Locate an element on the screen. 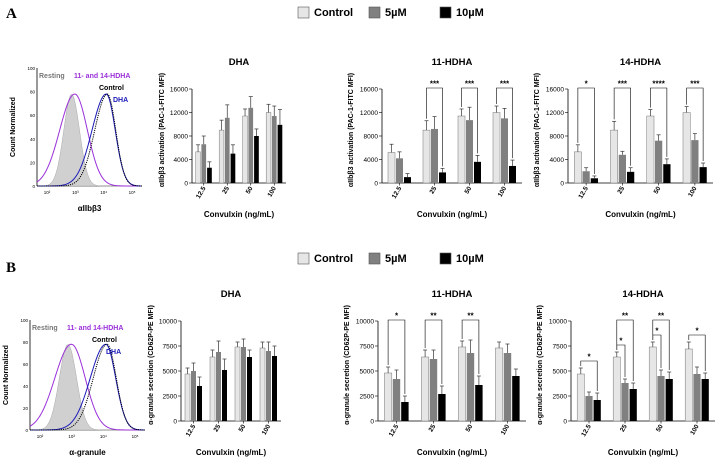 Image resolution: width=720 pixels, height=471 pixels. control-curve is located at coordinates (88, 387).